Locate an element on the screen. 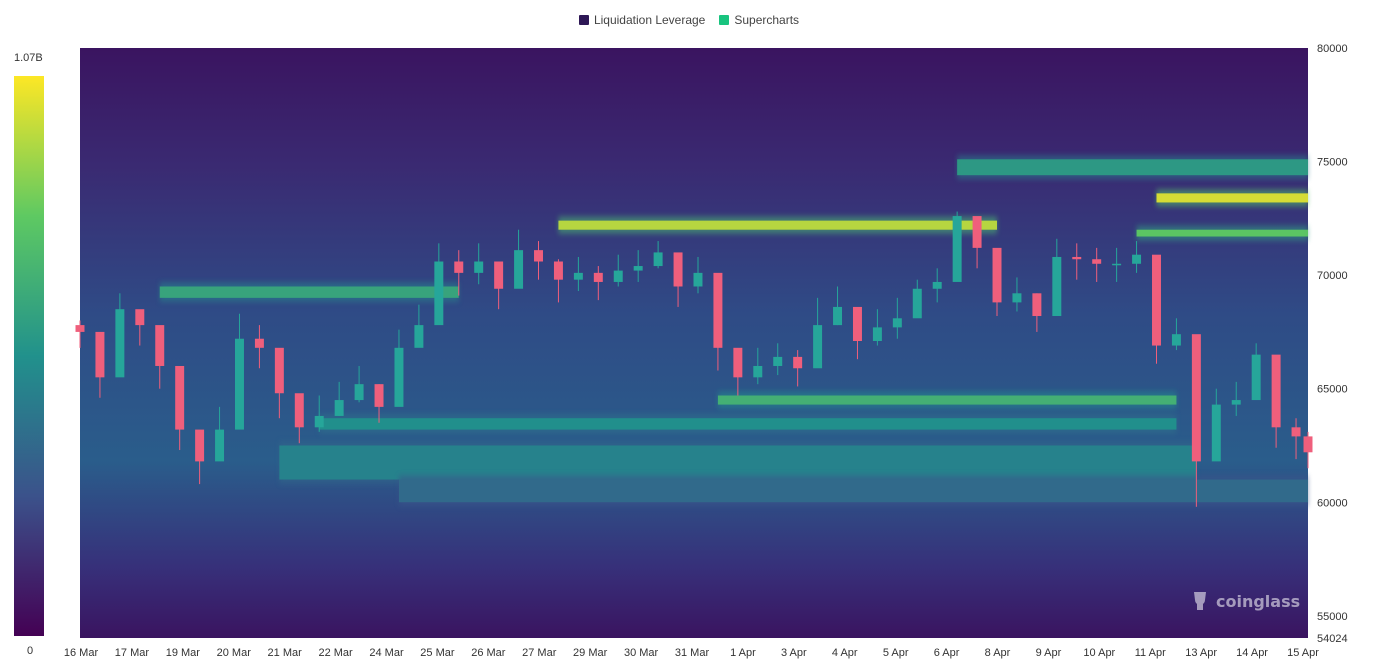 This screenshot has width=1378, height=665. legend-label-supercharts: Supercharts is located at coordinates (767, 20).